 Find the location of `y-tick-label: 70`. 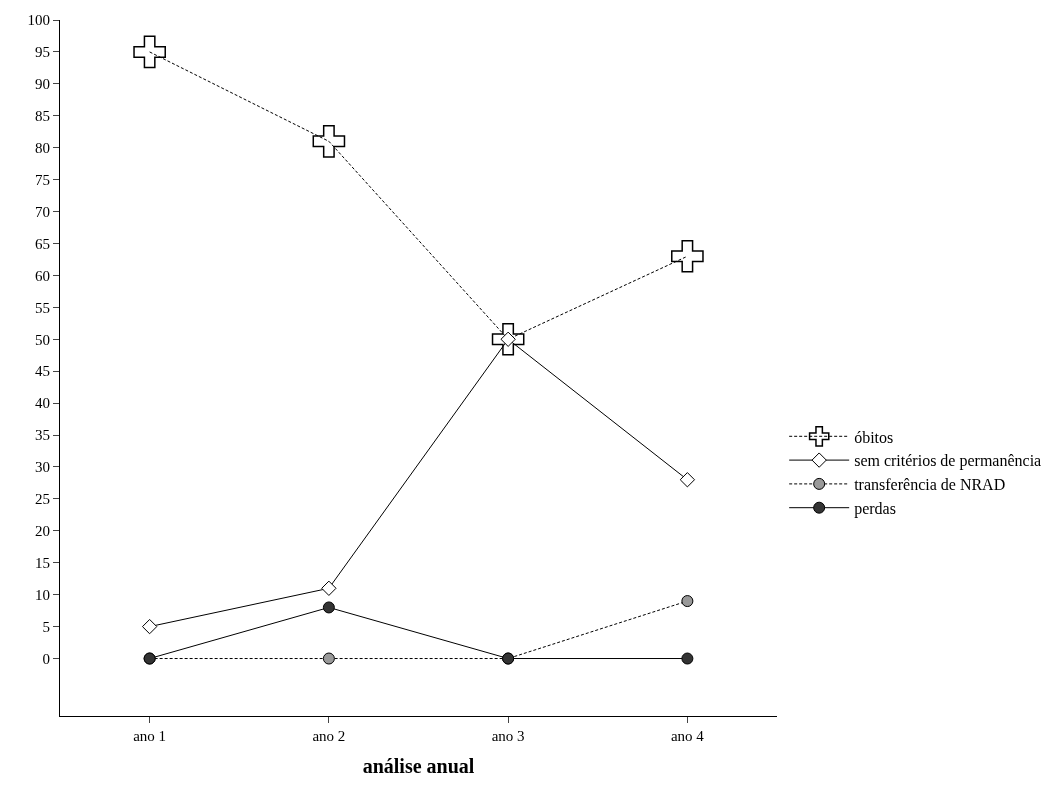

y-tick-label: 70 is located at coordinates (42, 211).